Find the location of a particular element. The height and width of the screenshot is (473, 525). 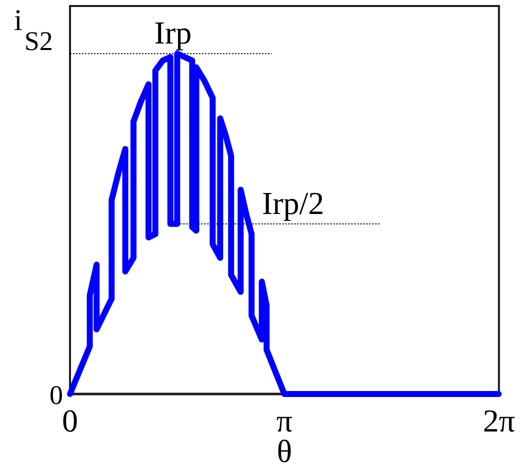

x-tick-label: 2π is located at coordinates (498, 420).